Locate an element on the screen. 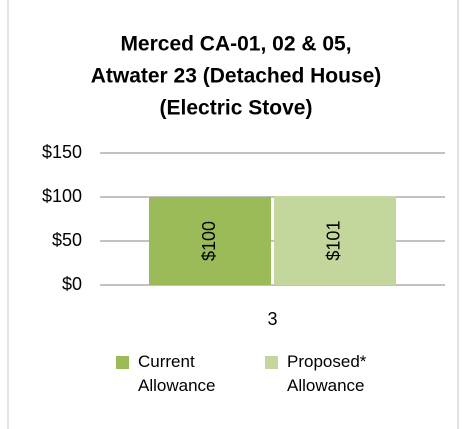 This screenshot has width=468, height=429. value-label: $100 is located at coordinates (209, 241).